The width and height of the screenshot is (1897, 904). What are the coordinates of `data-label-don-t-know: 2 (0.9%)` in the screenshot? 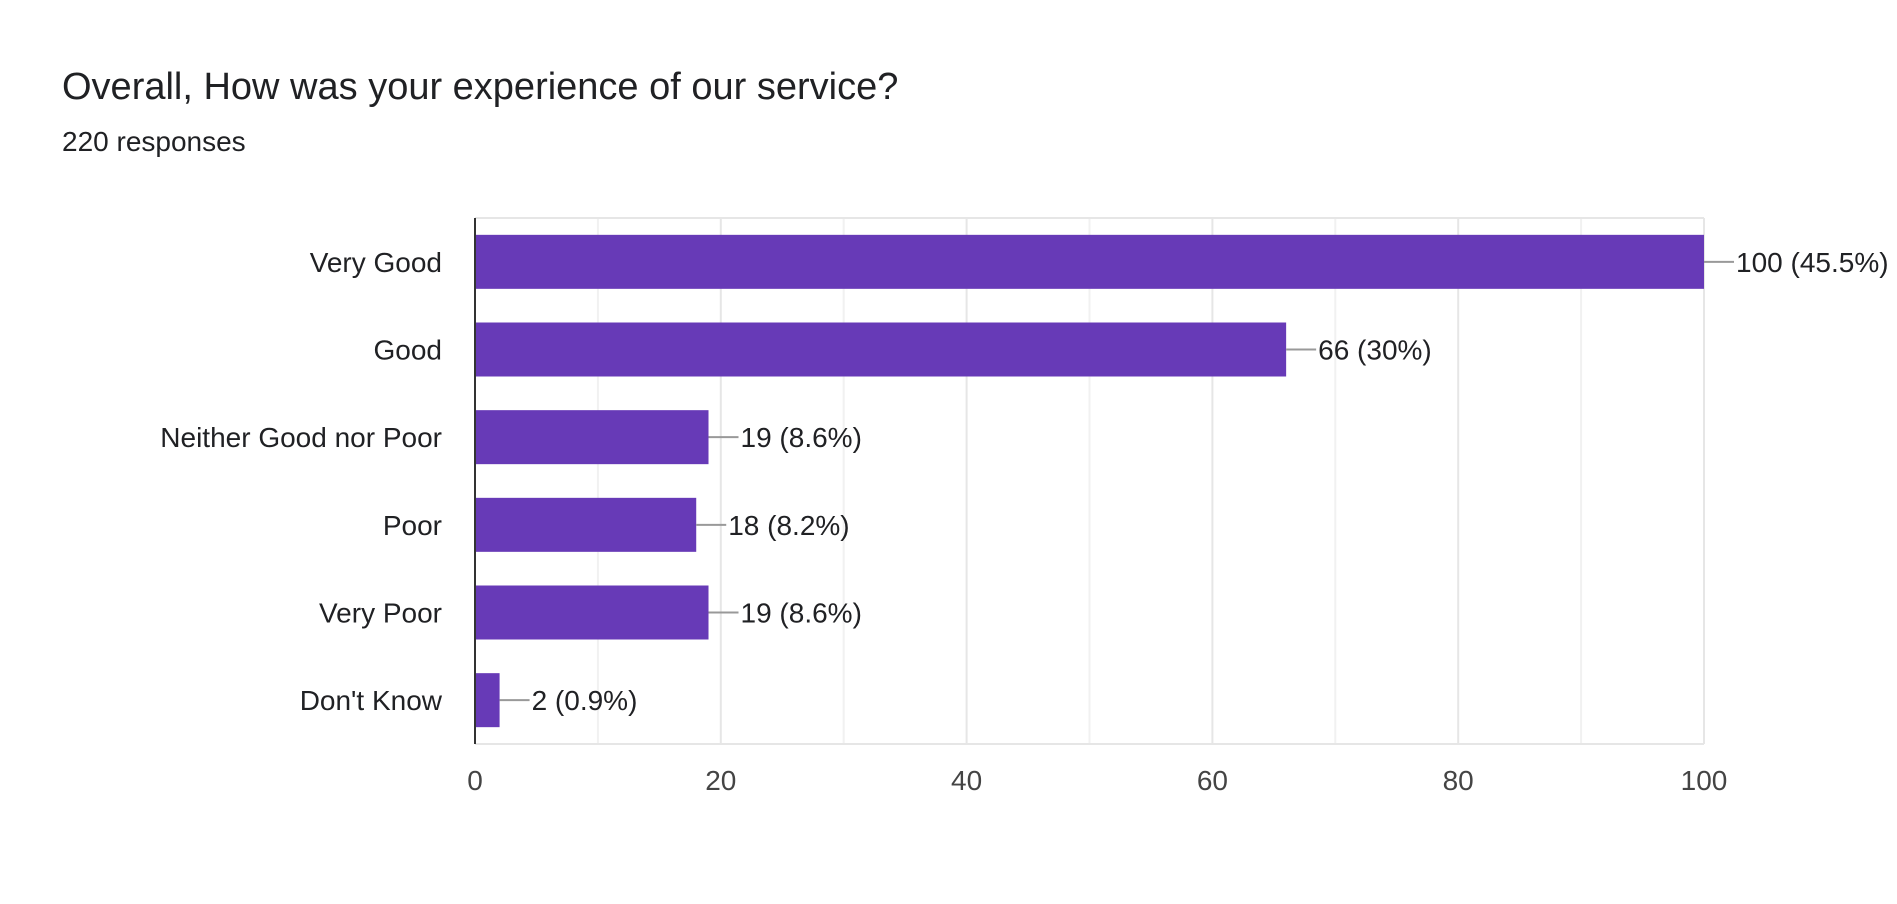 It's located at (585, 700).